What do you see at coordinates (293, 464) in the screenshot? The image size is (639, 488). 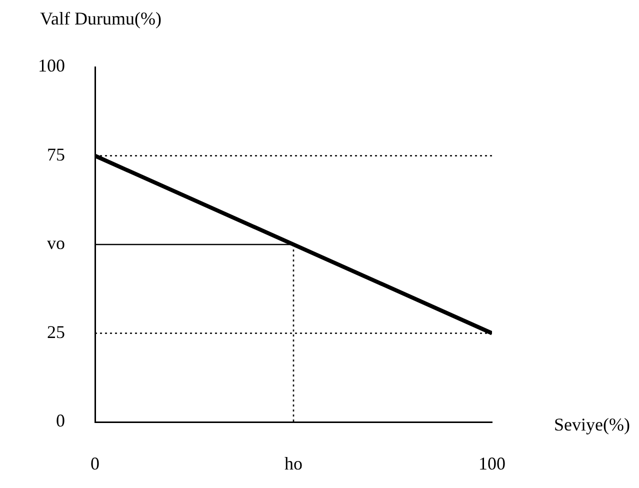 I see `x-tick-label: ho` at bounding box center [293, 464].